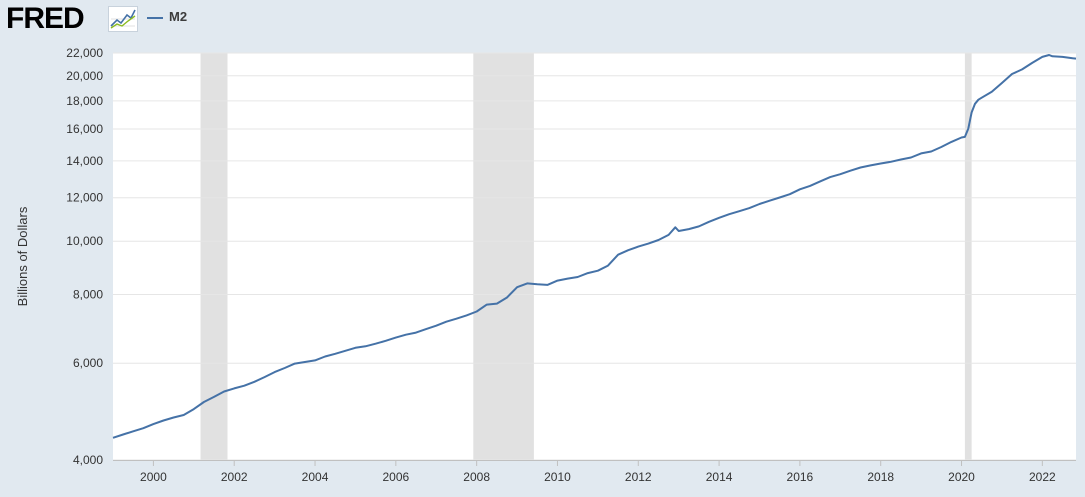 The width and height of the screenshot is (1085, 497). I want to click on y-tick-label: 10,000, so click(84, 241).